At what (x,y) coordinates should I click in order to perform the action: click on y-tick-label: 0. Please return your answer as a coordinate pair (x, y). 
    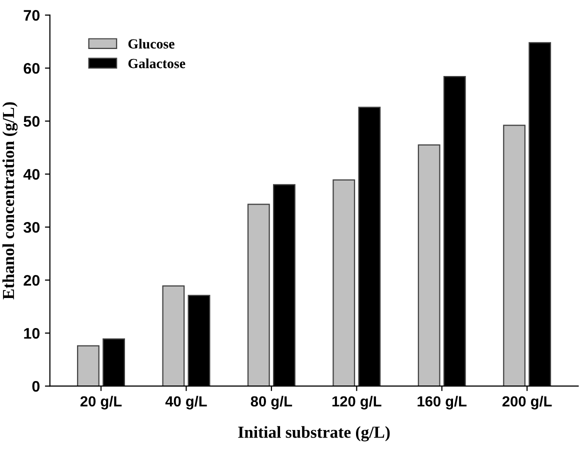
    Looking at the image, I should click on (36, 386).